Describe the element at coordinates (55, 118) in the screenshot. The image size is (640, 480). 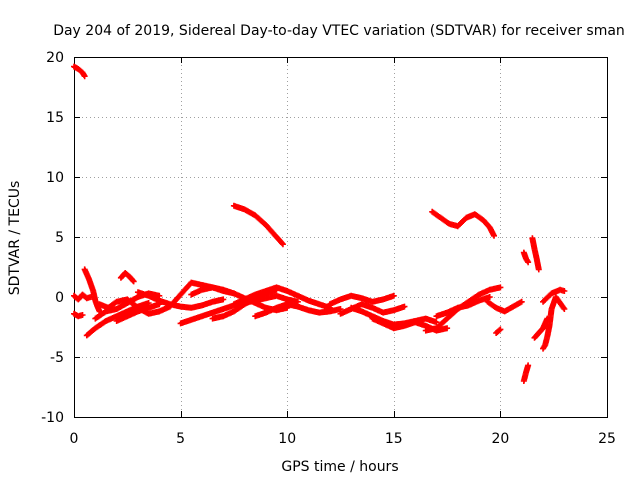
I see `y-tick-label: 15` at that location.